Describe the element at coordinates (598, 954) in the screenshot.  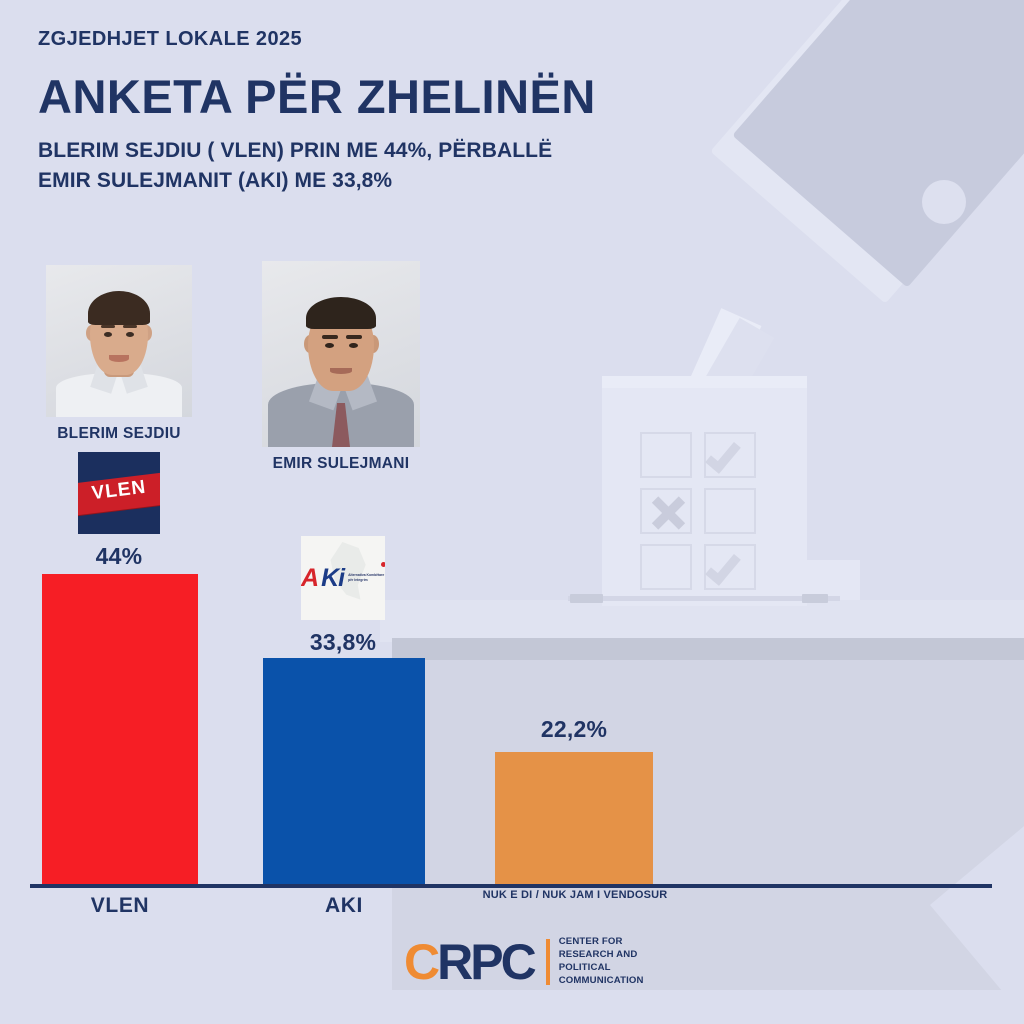
I see `crpc-tagline-line-2: RESEARCH AND` at that location.